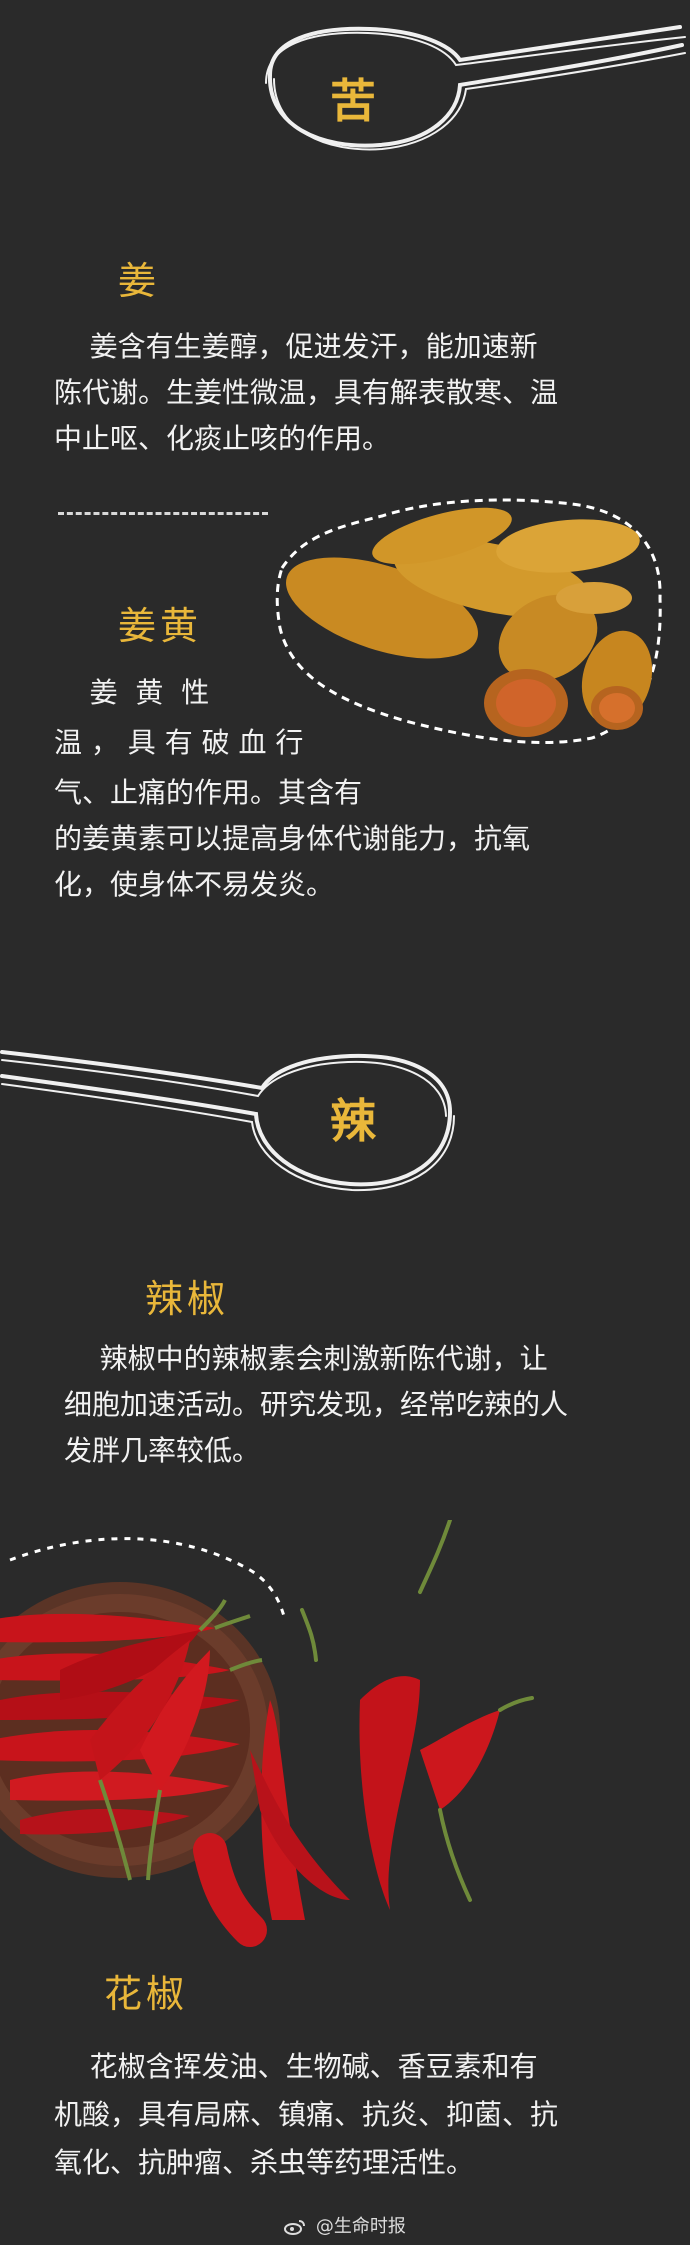 This screenshot has height=2245, width=690. What do you see at coordinates (146, 1994) in the screenshot?
I see `pepper-title: 花椒` at bounding box center [146, 1994].